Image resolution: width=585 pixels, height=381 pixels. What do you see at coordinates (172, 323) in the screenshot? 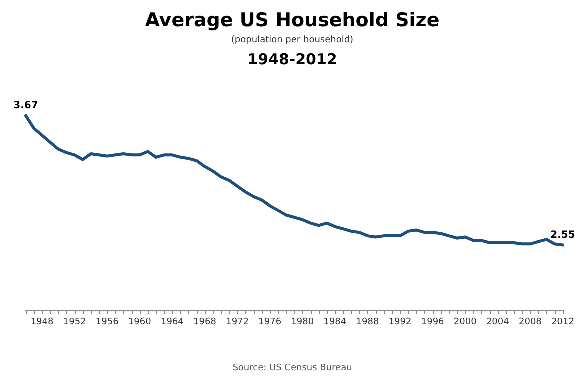
I see `x-tick-label: 1964` at bounding box center [172, 323].